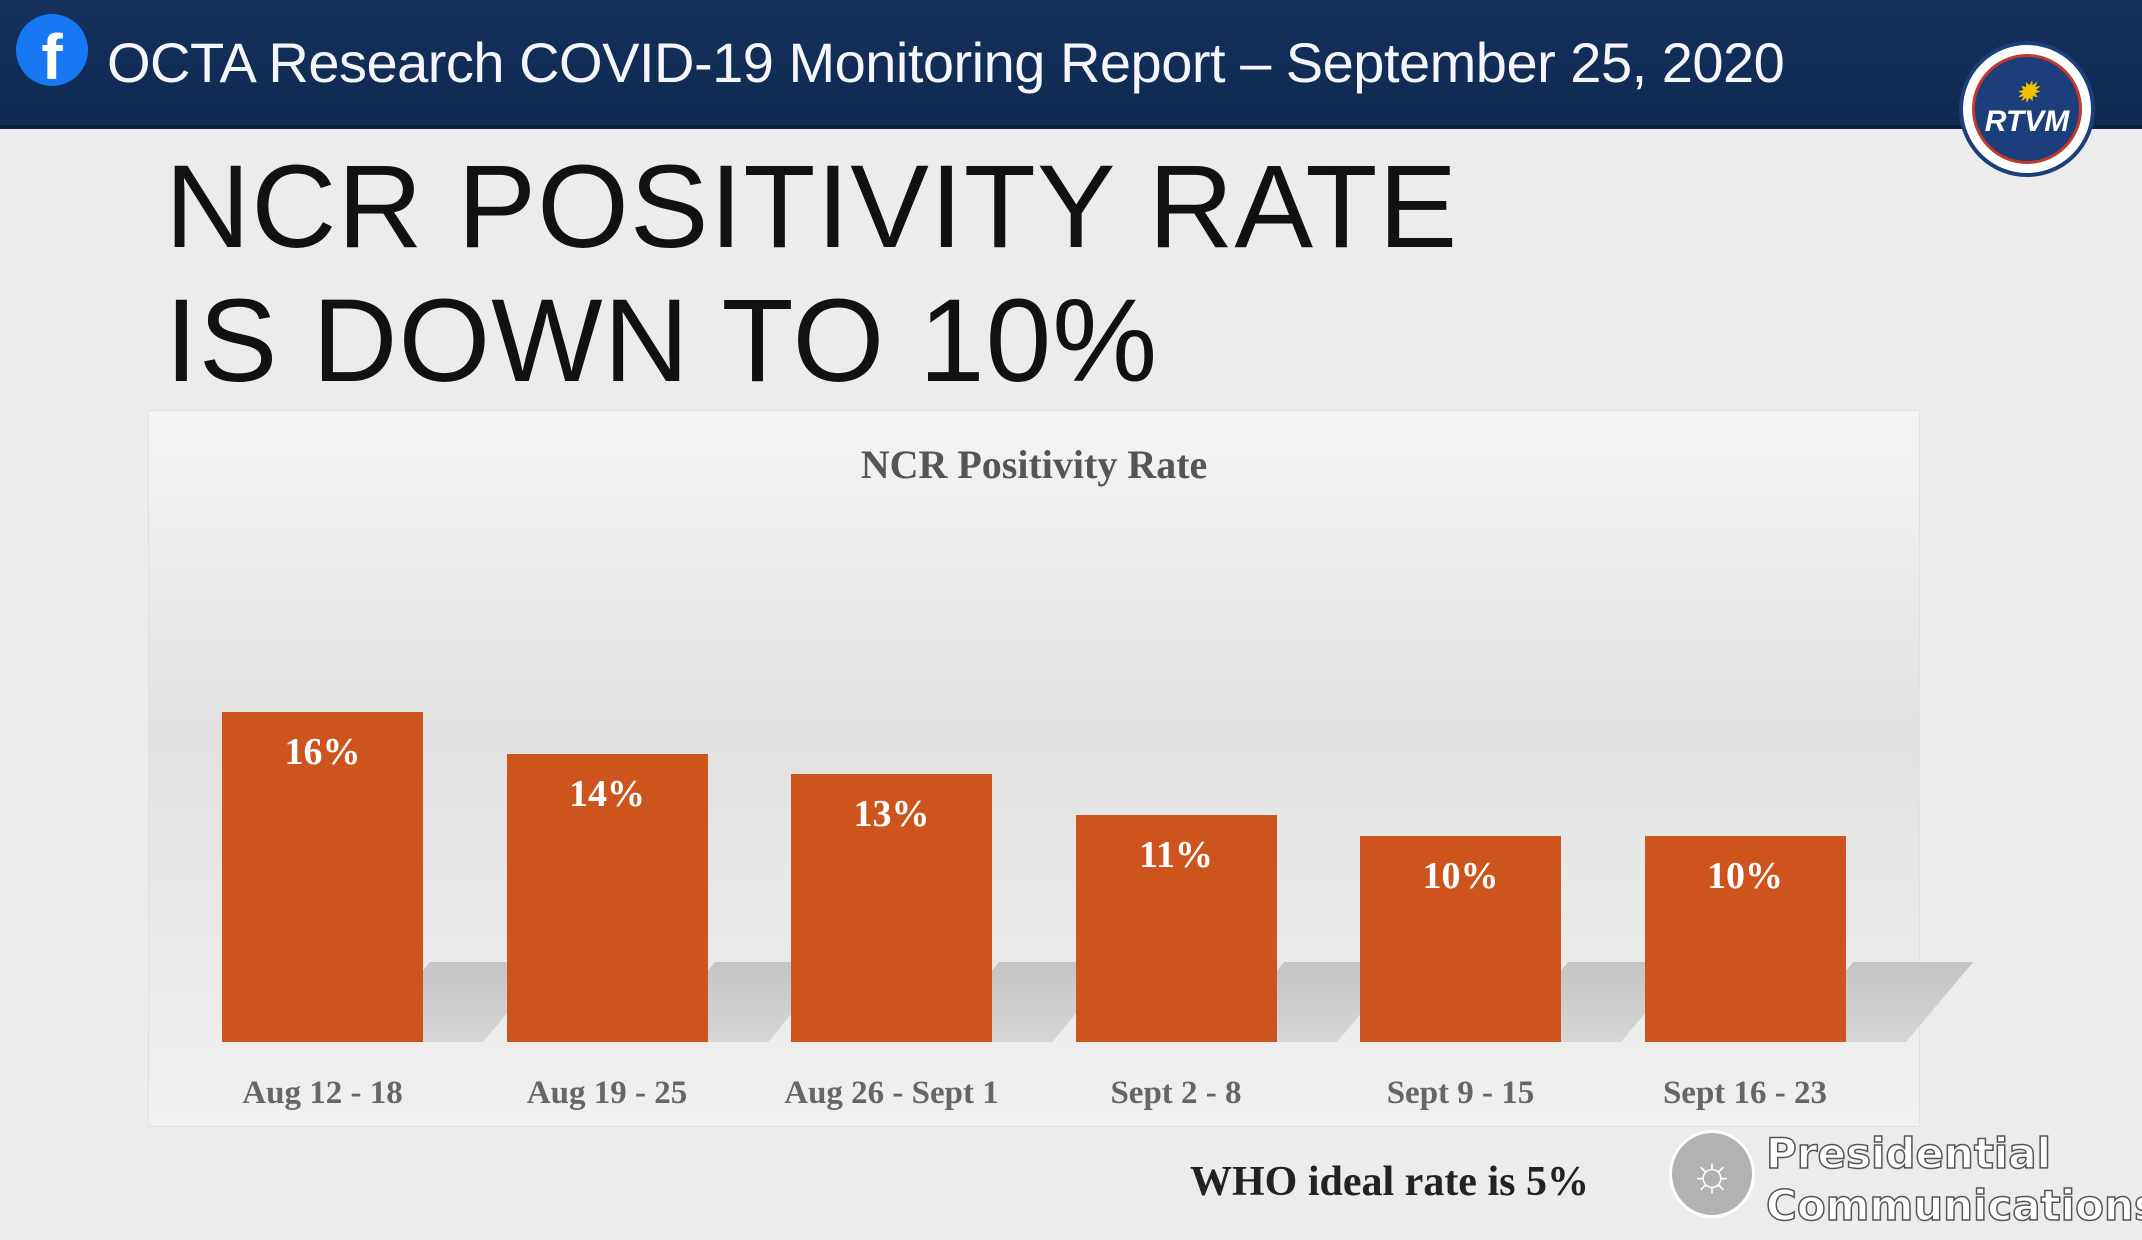 Image resolution: width=2142 pixels, height=1240 pixels. Describe the element at coordinates (1460, 1093) in the screenshot. I see `x-tick-label: Sept 9 - 15` at that location.